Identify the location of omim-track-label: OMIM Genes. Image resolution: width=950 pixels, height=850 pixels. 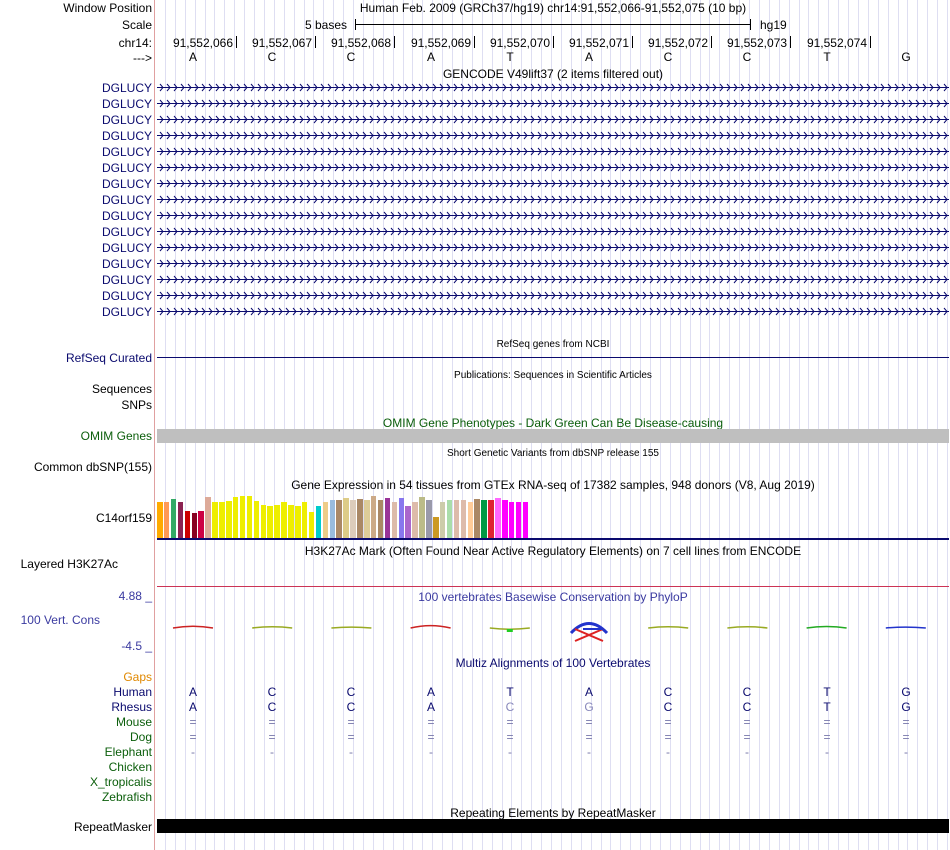
(116, 436).